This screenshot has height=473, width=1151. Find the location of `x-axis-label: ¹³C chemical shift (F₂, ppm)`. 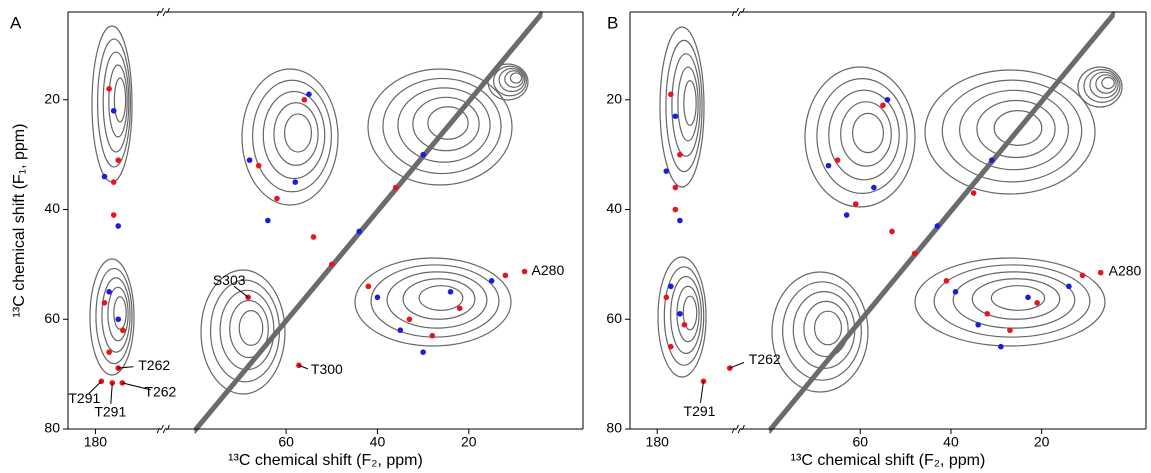

x-axis-label: ¹³C chemical shift (F₂, ppm) is located at coordinates (325, 460).